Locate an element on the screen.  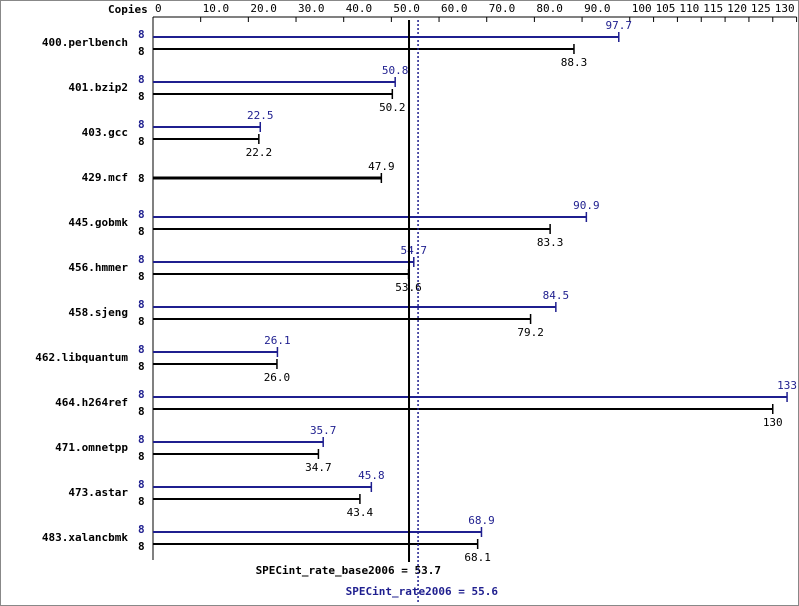
value-label: 45.8 is located at coordinates (371, 475).